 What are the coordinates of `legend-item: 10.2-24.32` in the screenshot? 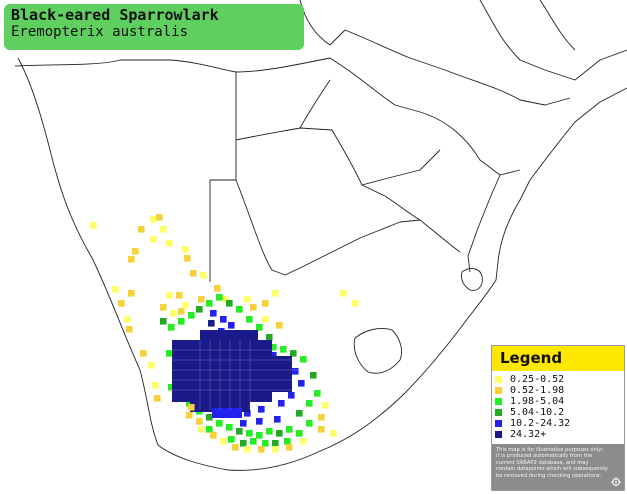 It's located at (532, 423).